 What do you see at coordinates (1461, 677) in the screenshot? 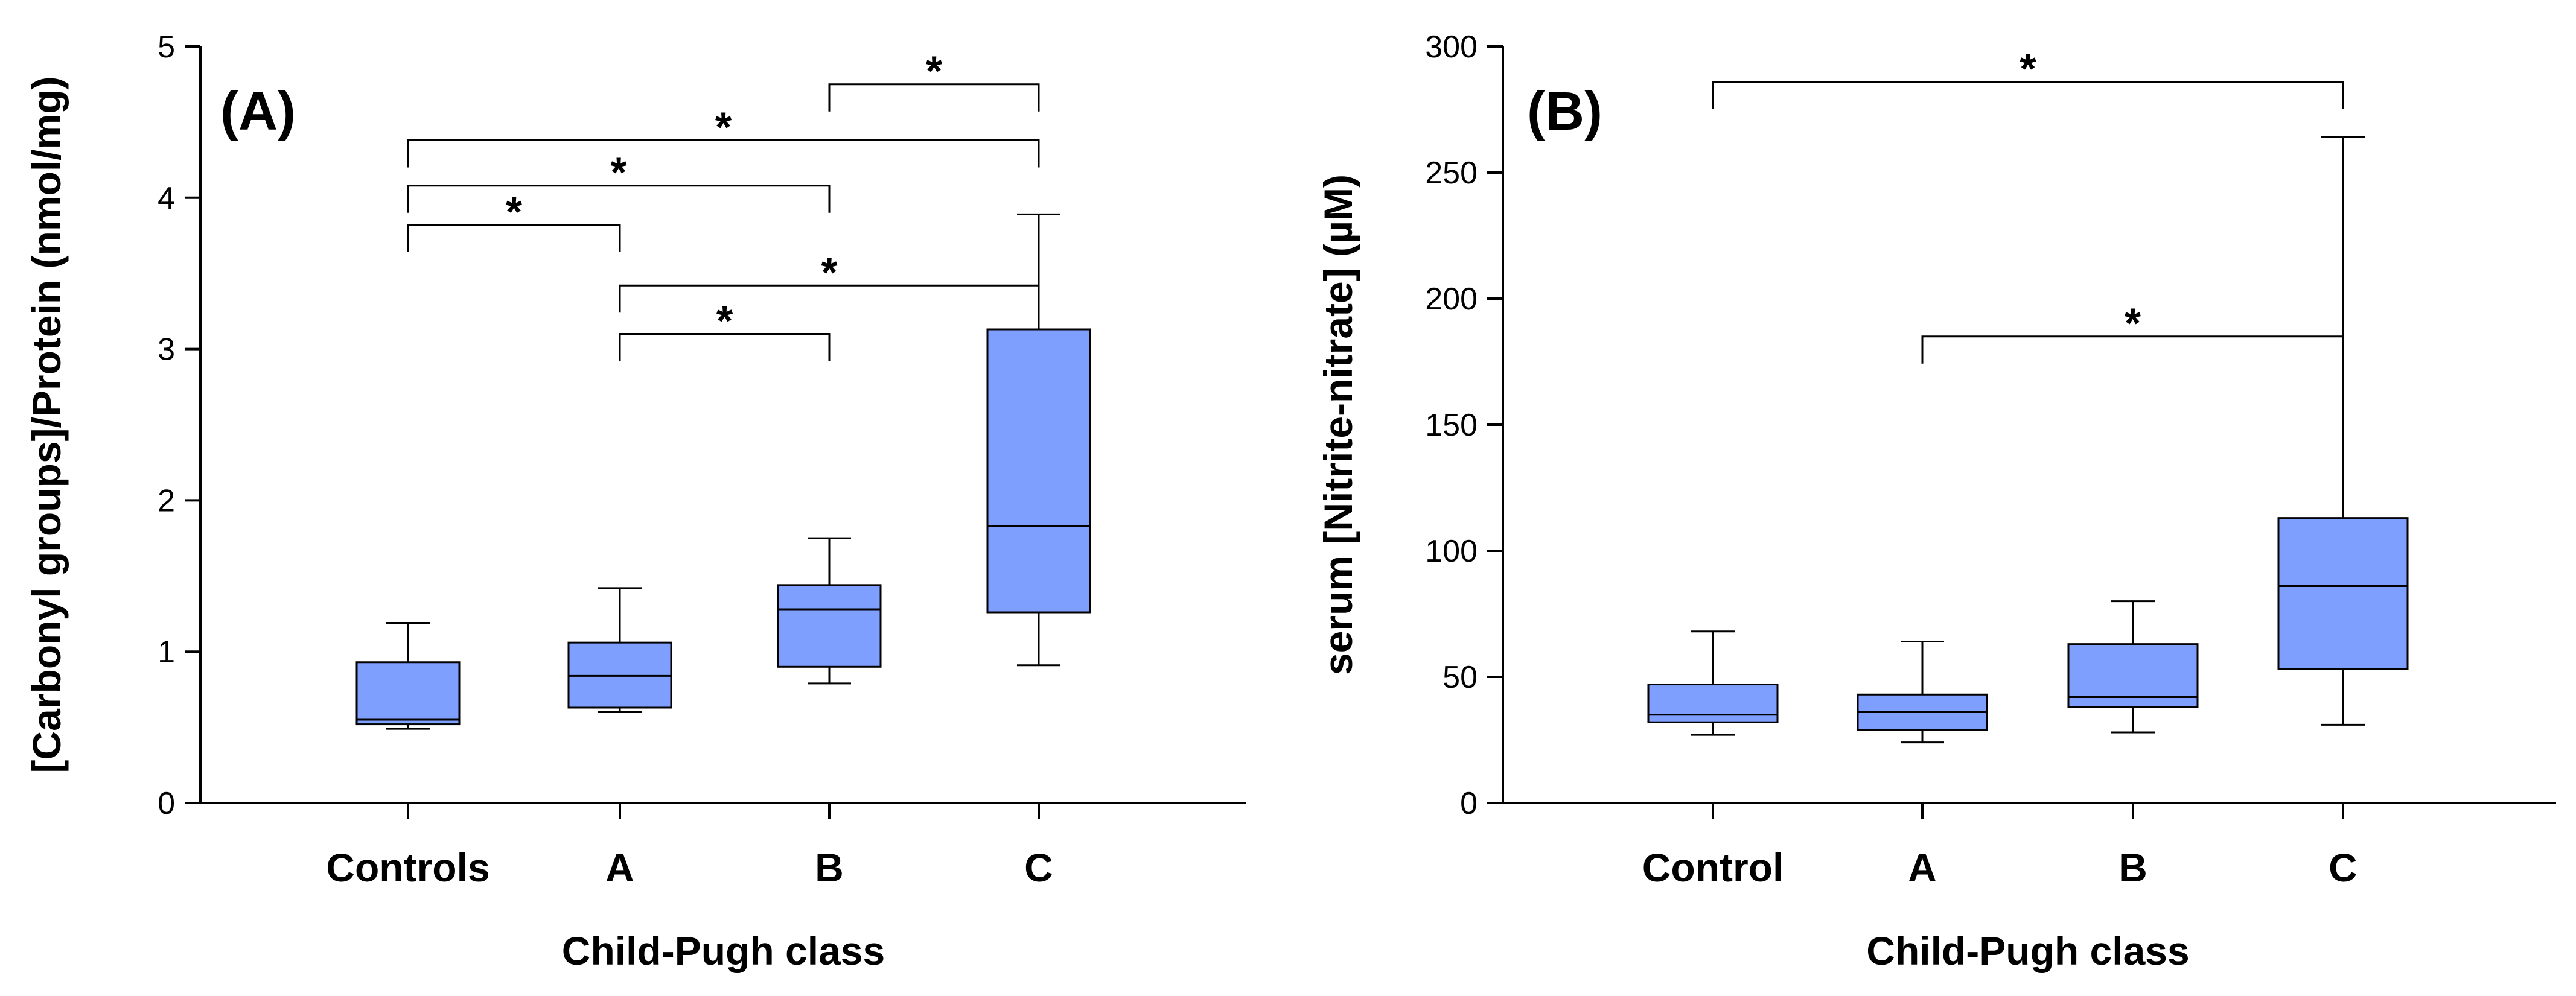
I see `y-tick-label: 50` at bounding box center [1461, 677].